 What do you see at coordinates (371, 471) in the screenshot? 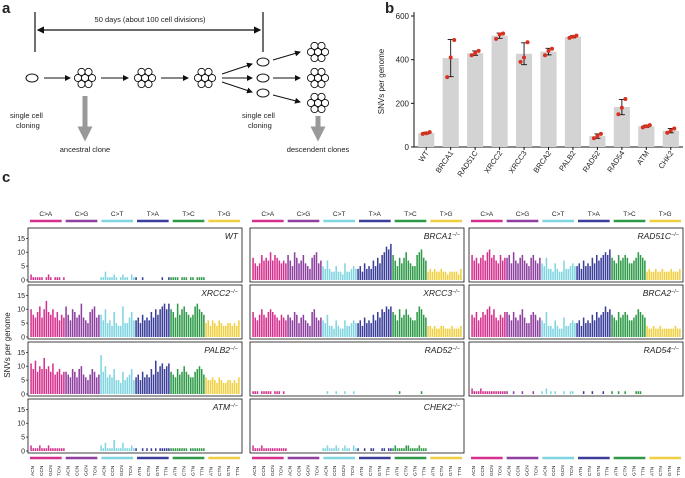
I see `context-label: CTN` at bounding box center [371, 471].